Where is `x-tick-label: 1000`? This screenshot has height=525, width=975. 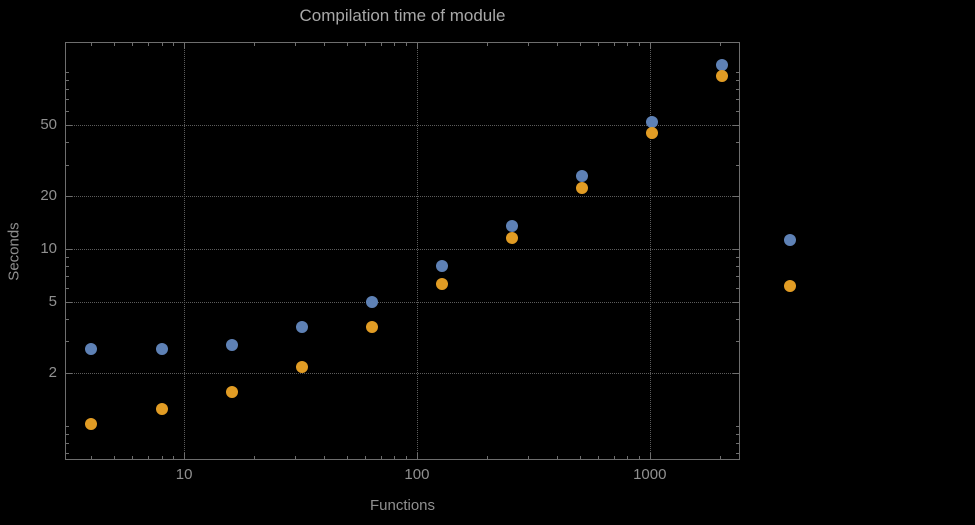
x-tick-label: 1000 is located at coordinates (650, 474).